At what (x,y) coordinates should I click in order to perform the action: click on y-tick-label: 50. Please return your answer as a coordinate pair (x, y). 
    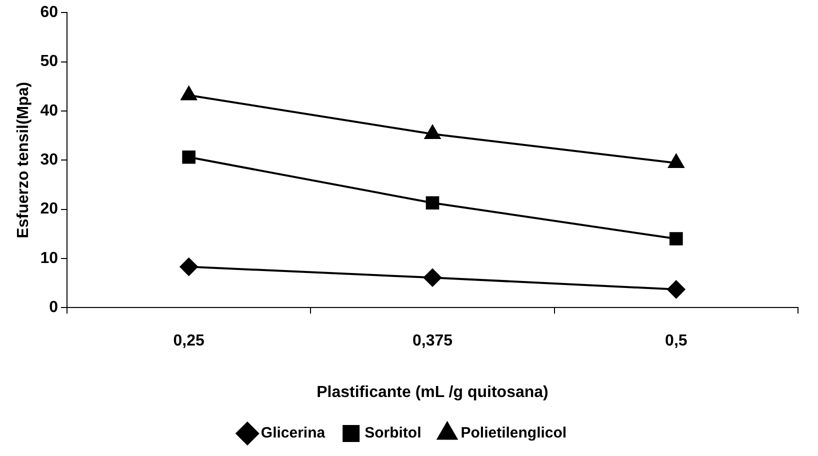
    Looking at the image, I should click on (49, 61).